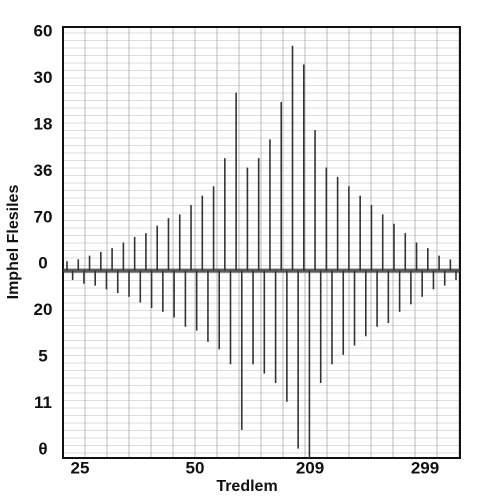  I want to click on y-tick-label: 60, so click(43, 30).